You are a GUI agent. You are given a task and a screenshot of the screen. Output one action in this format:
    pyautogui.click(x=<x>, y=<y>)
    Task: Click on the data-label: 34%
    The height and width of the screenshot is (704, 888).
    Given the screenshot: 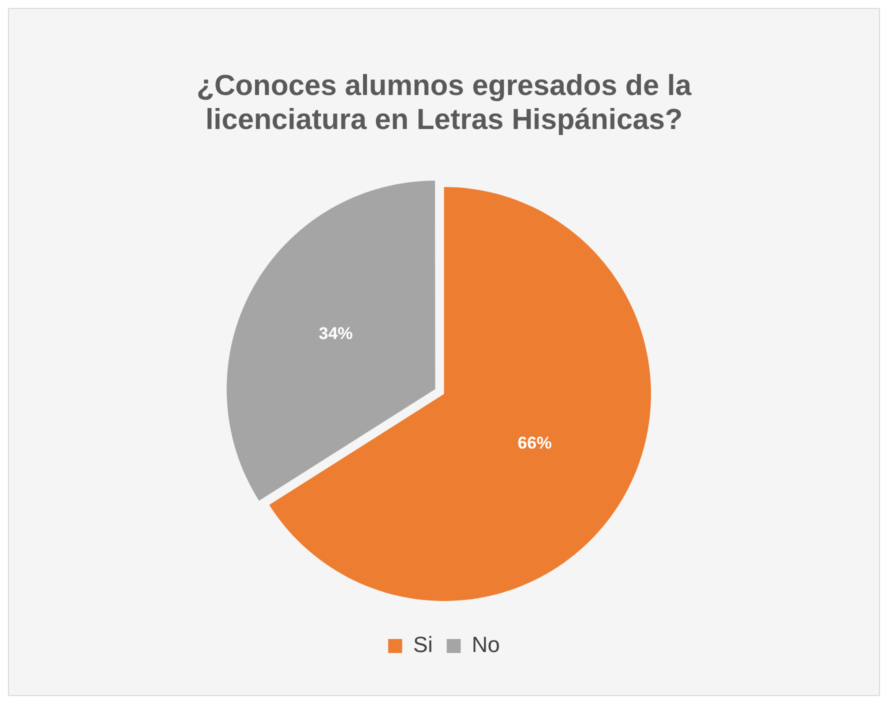 What is the action you would take?
    pyautogui.click(x=335, y=334)
    